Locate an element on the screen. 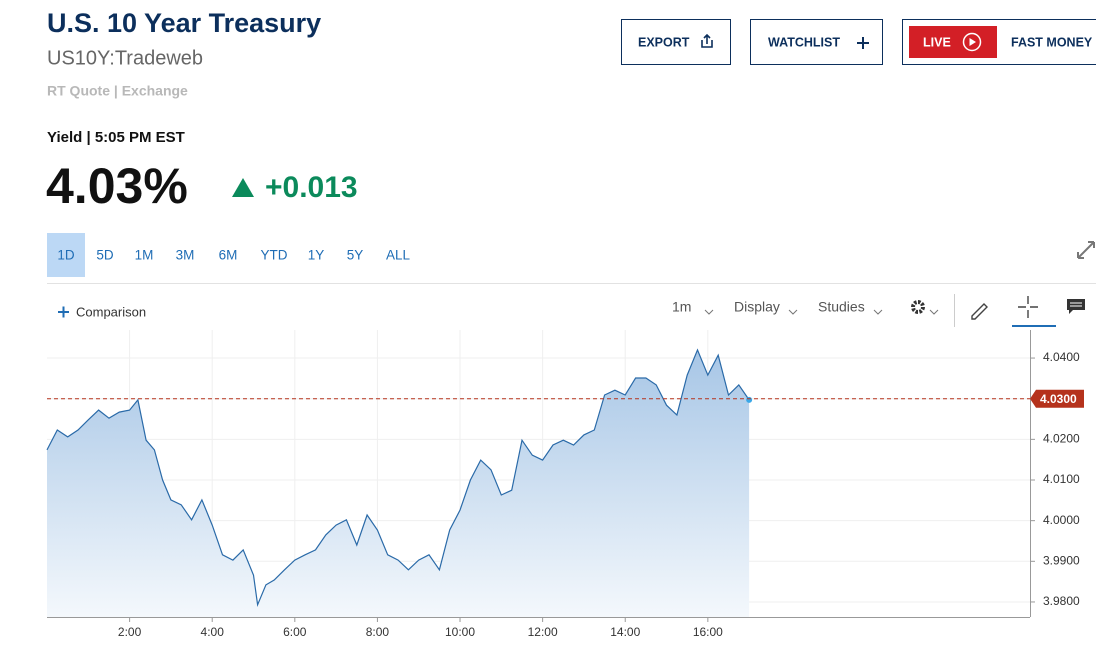 The height and width of the screenshot is (659, 1096). range-tab: 3M is located at coordinates (185, 255).